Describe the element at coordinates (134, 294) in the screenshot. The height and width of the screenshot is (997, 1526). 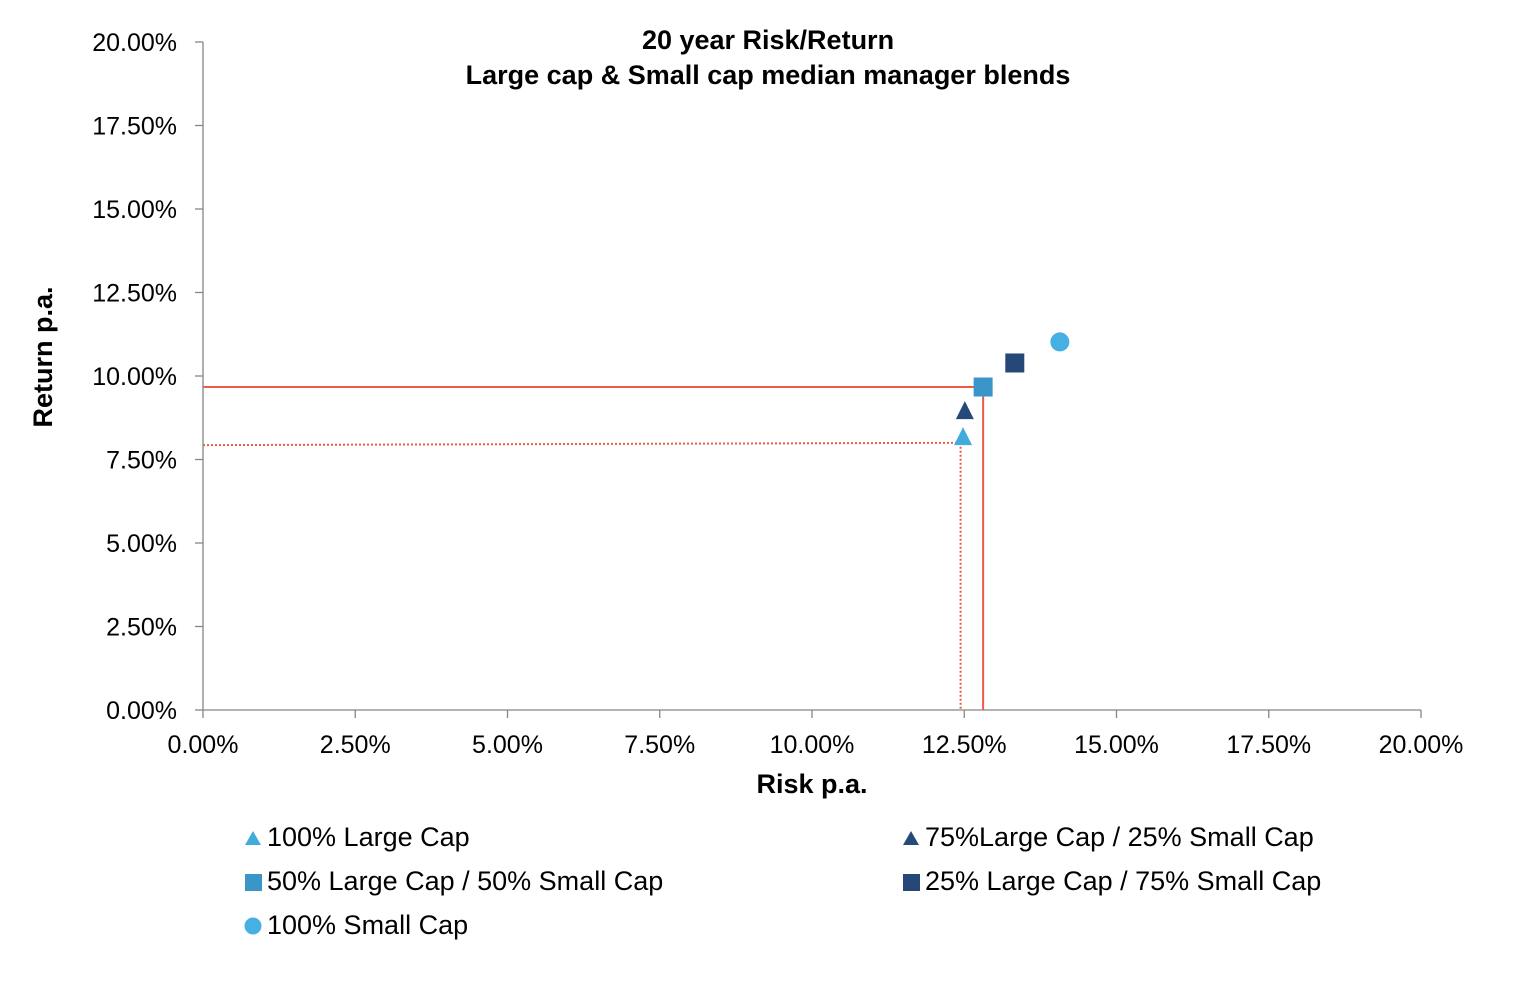
I see `y-tick-label: 12.50%` at that location.